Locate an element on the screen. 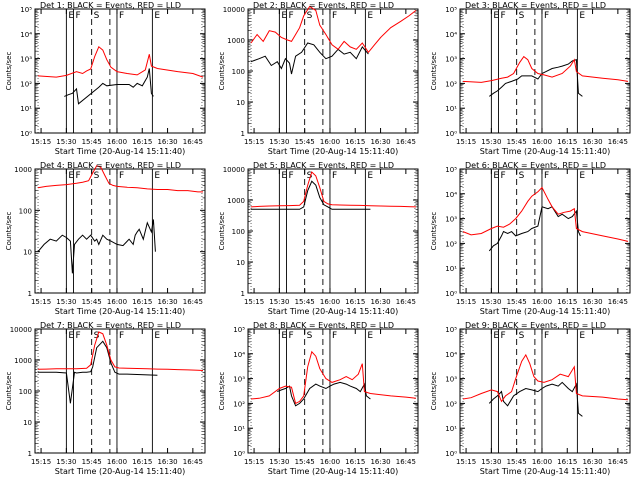 The image size is (640, 480). y-tick-label: 10⁵ is located at coordinates (26, 10).